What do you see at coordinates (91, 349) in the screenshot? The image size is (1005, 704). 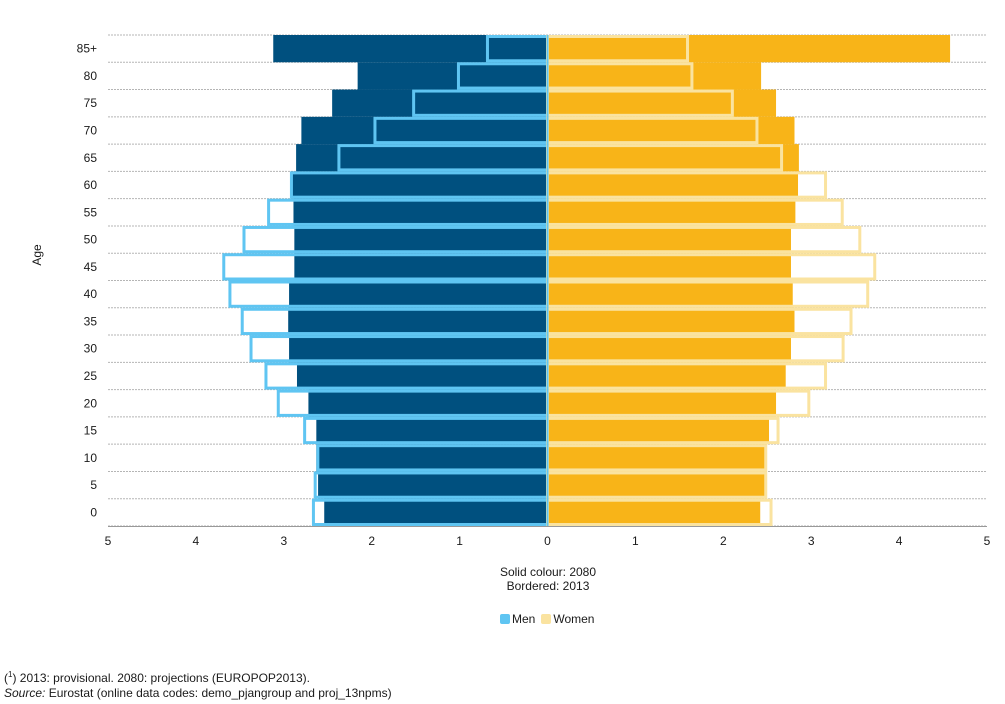 I see `y-tick-label: 30` at bounding box center [91, 349].